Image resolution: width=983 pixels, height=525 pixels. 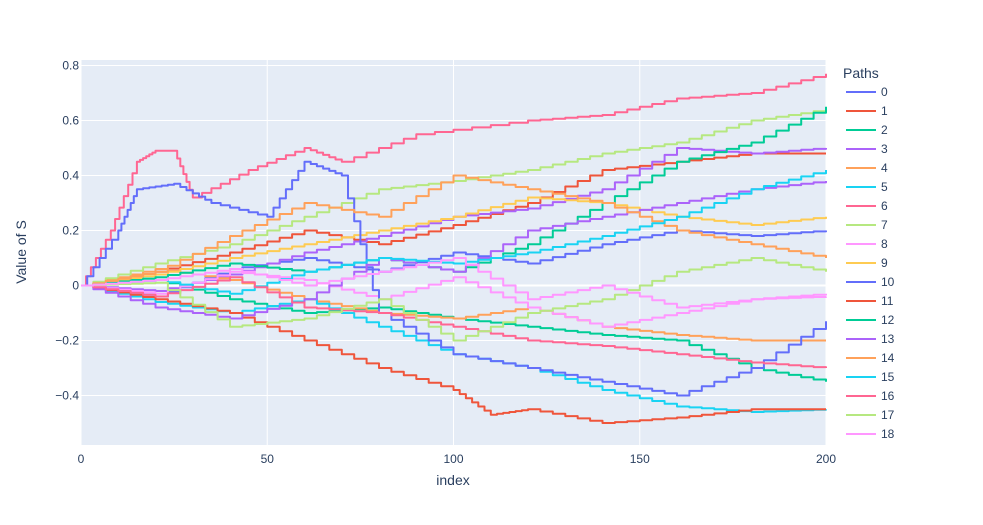 What do you see at coordinates (888, 396) in the screenshot?
I see `legend-entry-label: 16` at bounding box center [888, 396].